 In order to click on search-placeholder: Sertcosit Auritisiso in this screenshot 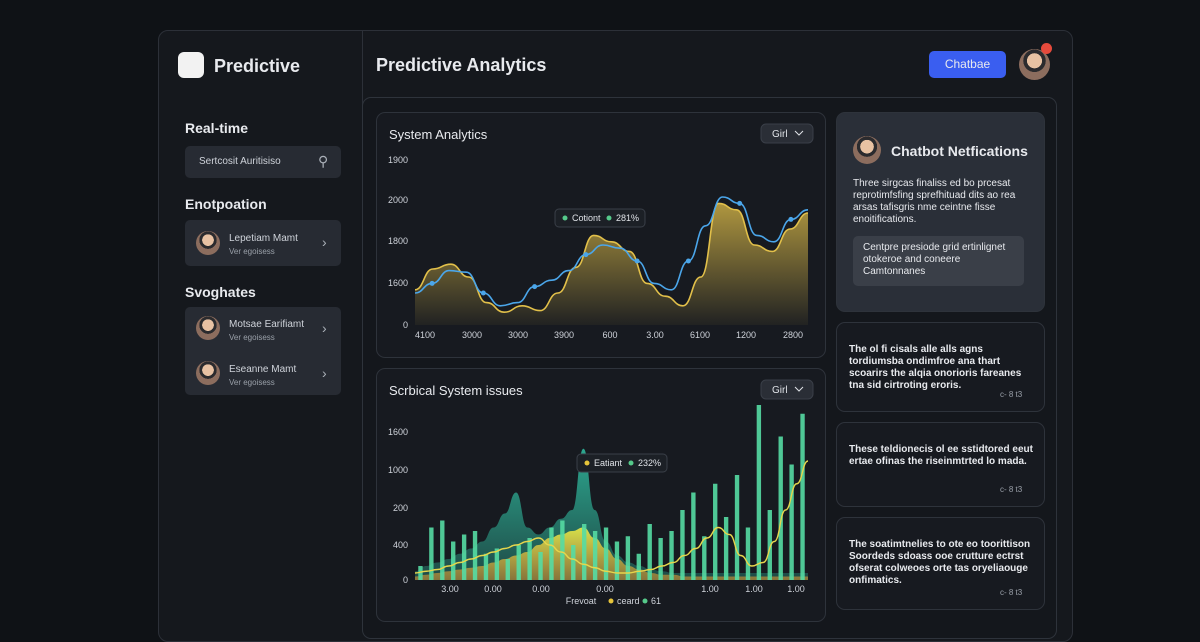, I will do `click(240, 161)`.